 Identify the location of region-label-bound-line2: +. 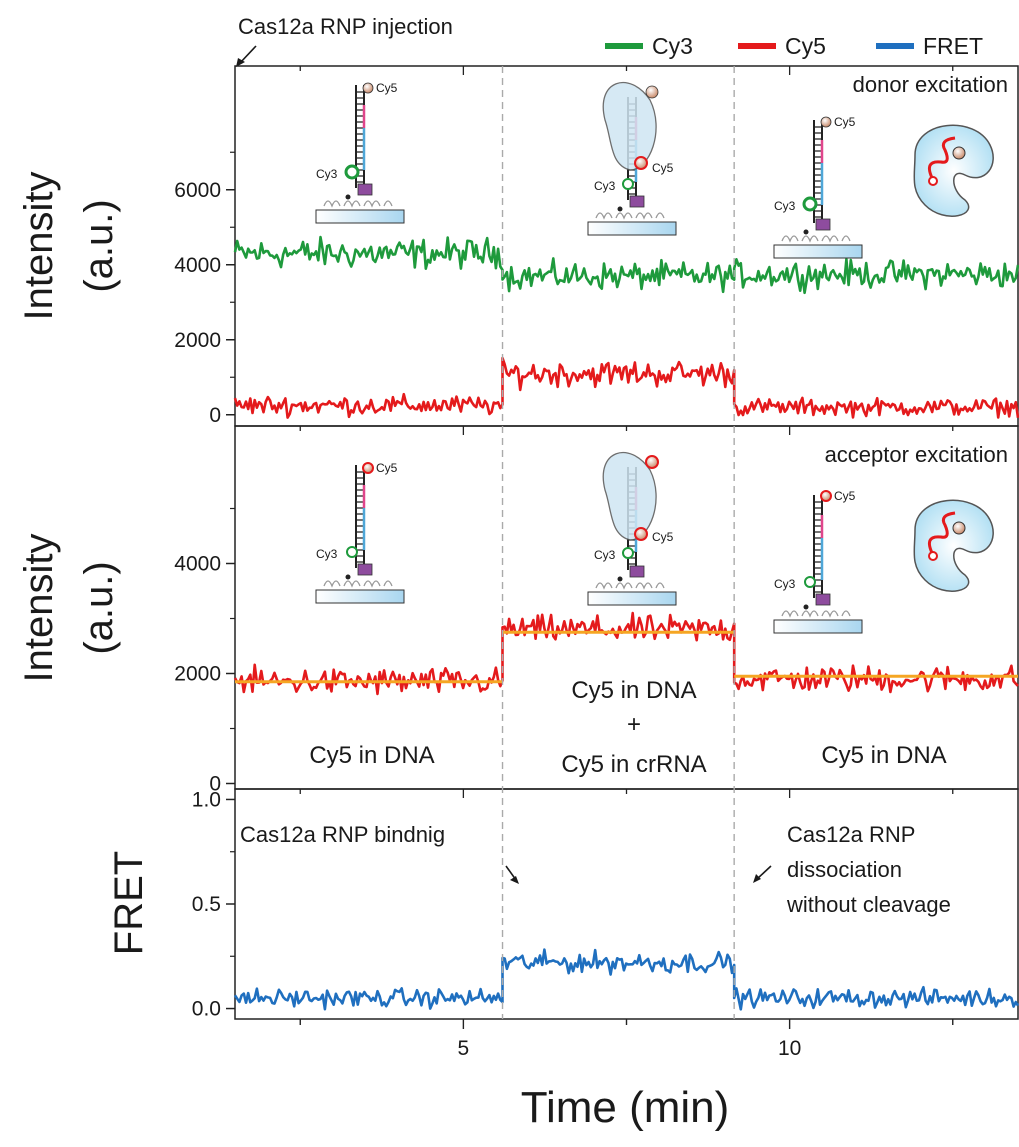
(634, 724).